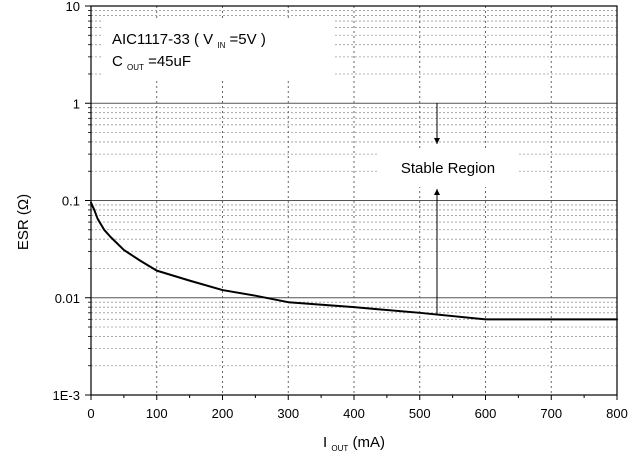  What do you see at coordinates (76, 103) in the screenshot?
I see `y-tick-label: 1` at bounding box center [76, 103].